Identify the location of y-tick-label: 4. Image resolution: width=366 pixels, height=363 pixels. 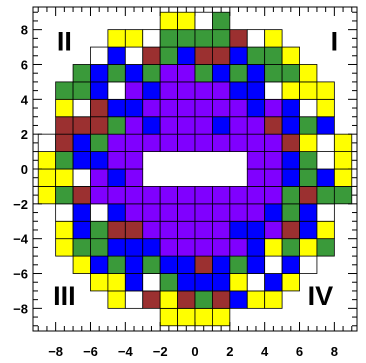
(25, 99).